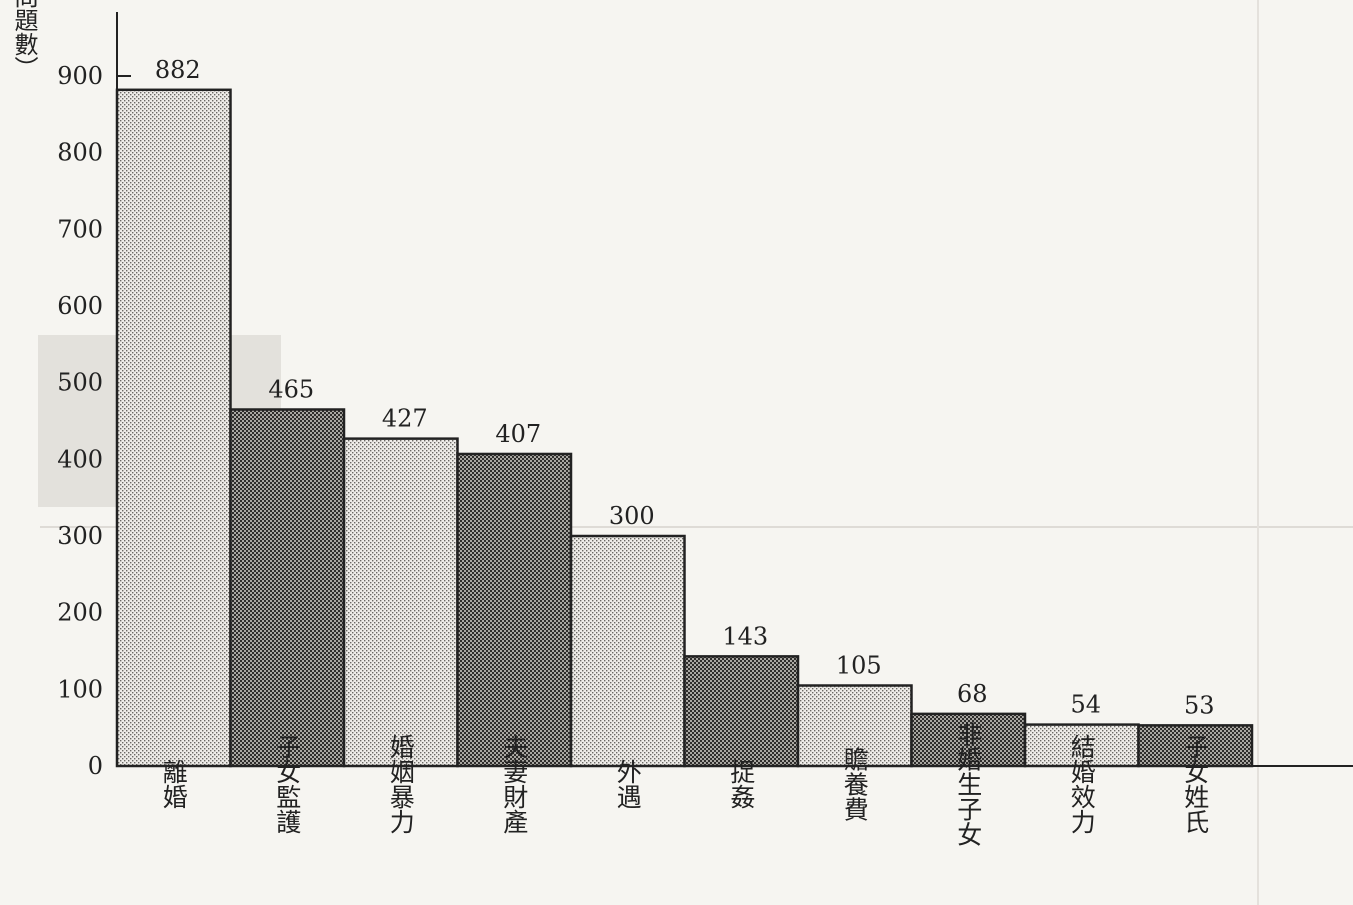  Describe the element at coordinates (1195, 784) in the screenshot. I see `category-label: 子女姓氏` at that location.